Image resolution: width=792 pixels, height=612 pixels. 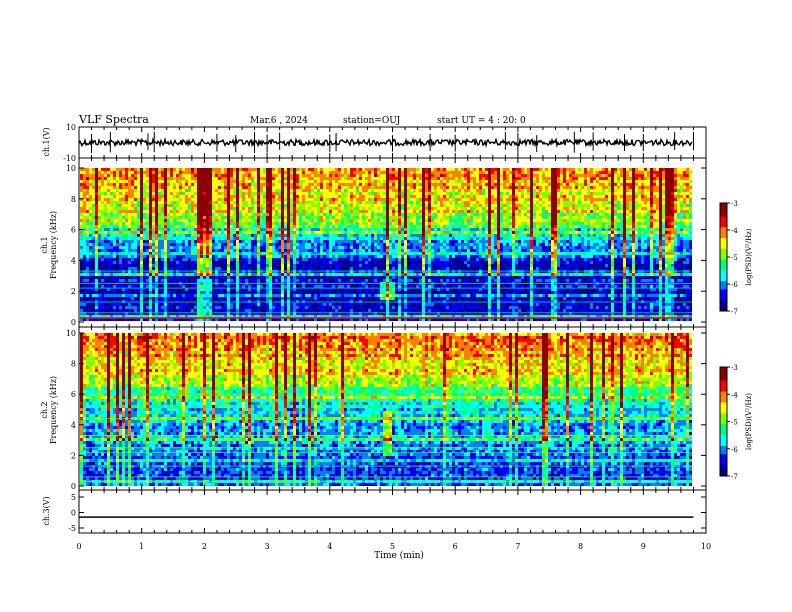 What do you see at coordinates (73, 513) in the screenshot?
I see `ch3-waveform-ytick-label: 0` at bounding box center [73, 513].